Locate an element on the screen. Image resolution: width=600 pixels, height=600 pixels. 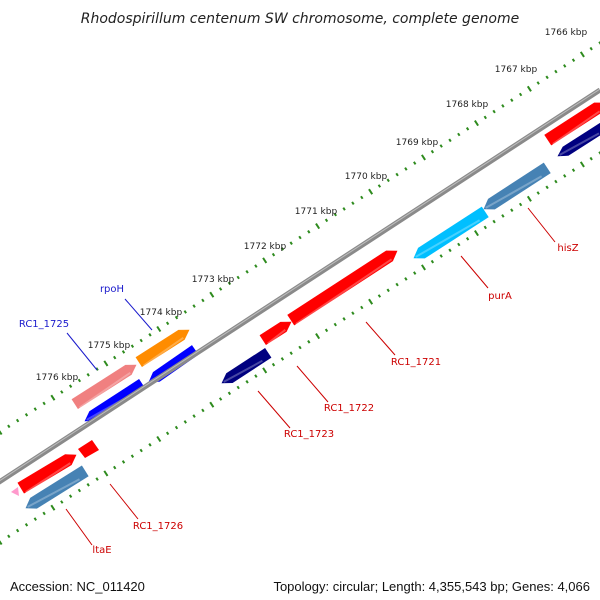
tick-label-1773-kbp: 1773 kbp is located at coordinates (213, 280).